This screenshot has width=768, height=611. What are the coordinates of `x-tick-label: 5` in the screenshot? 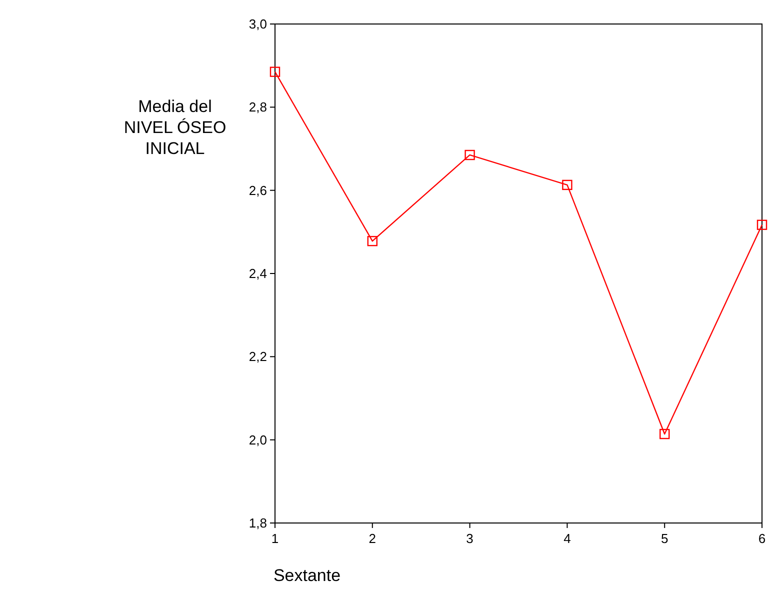 It's located at (664, 538).